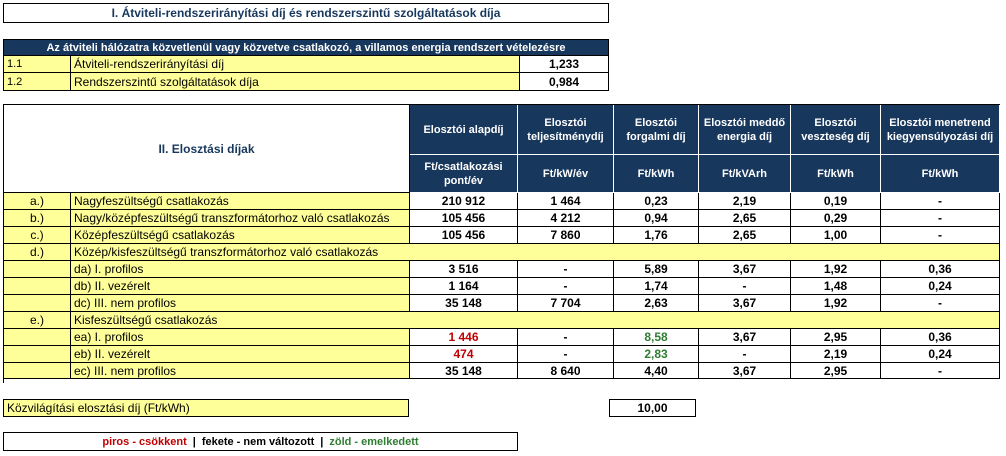  I want to click on row-code-text: b.), so click(36, 218).